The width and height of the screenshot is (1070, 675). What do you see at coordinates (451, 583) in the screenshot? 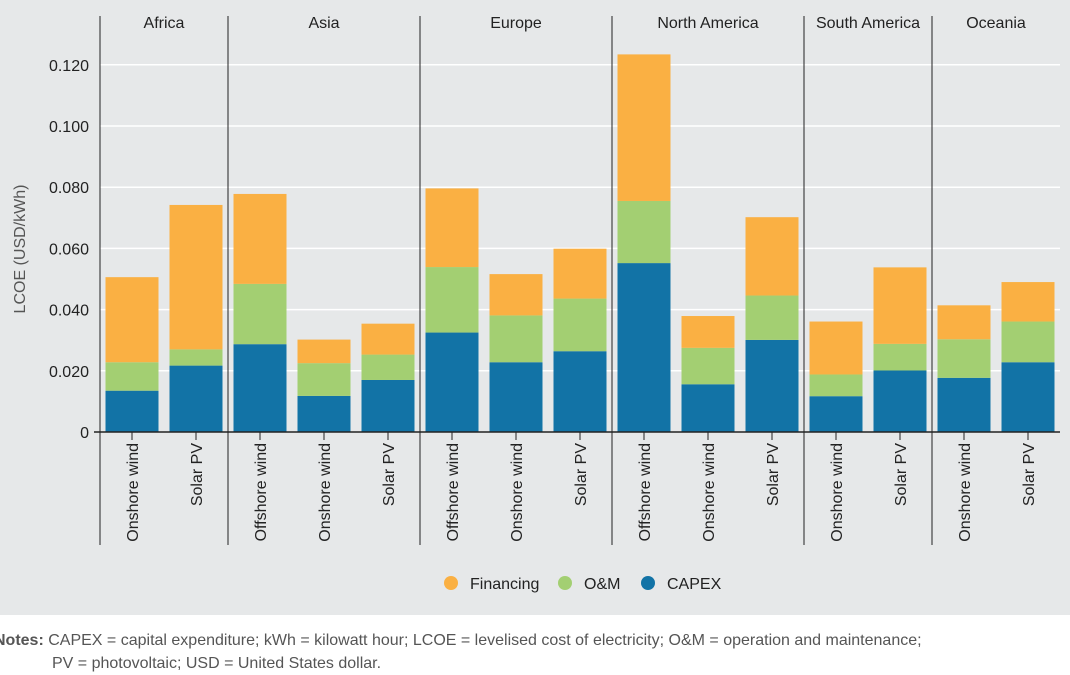
I see `legend-marker-financing` at bounding box center [451, 583].